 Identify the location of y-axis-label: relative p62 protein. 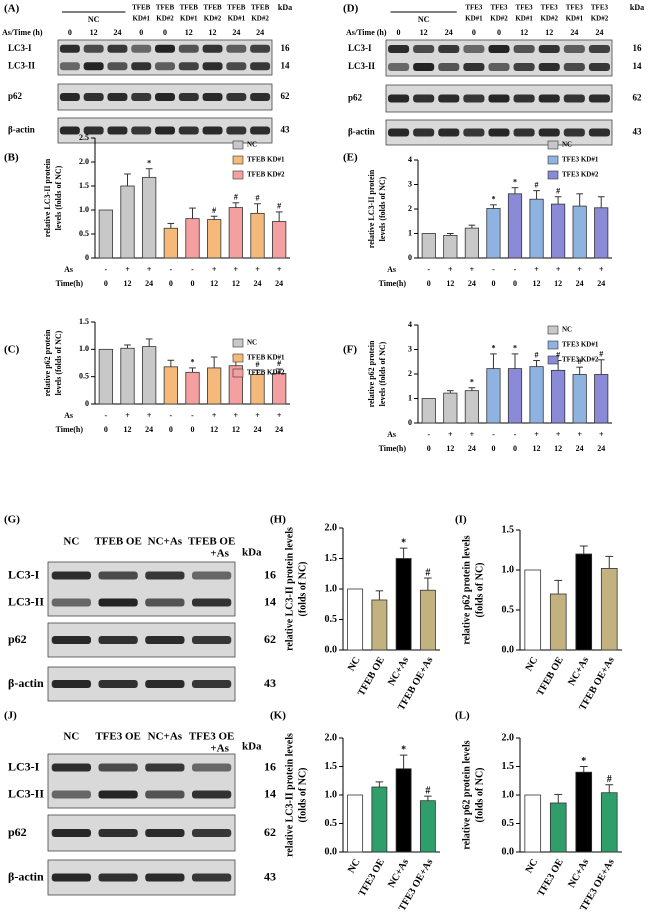
(47, 362).